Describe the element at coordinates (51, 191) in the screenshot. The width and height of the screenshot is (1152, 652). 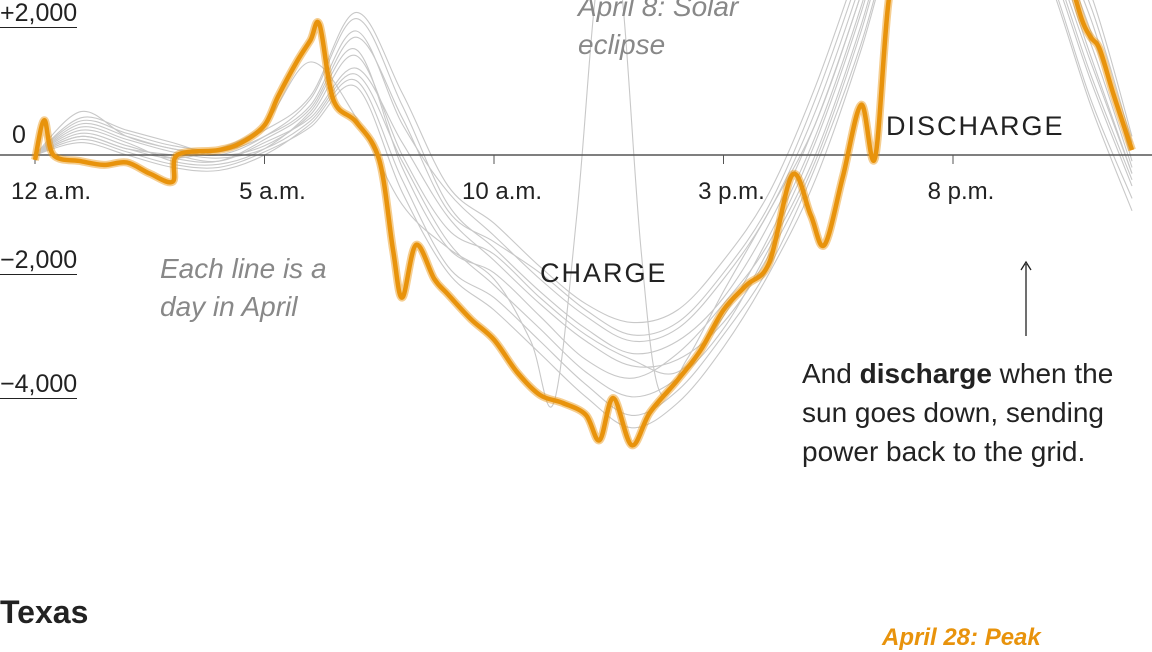
I see `x-tick-label: 12 a.m.` at that location.